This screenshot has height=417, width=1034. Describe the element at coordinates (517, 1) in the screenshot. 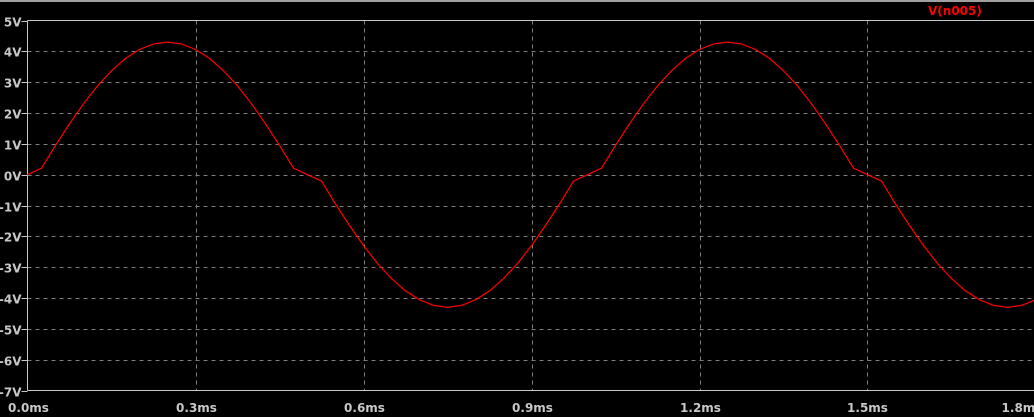

I see `window-top-border` at that location.